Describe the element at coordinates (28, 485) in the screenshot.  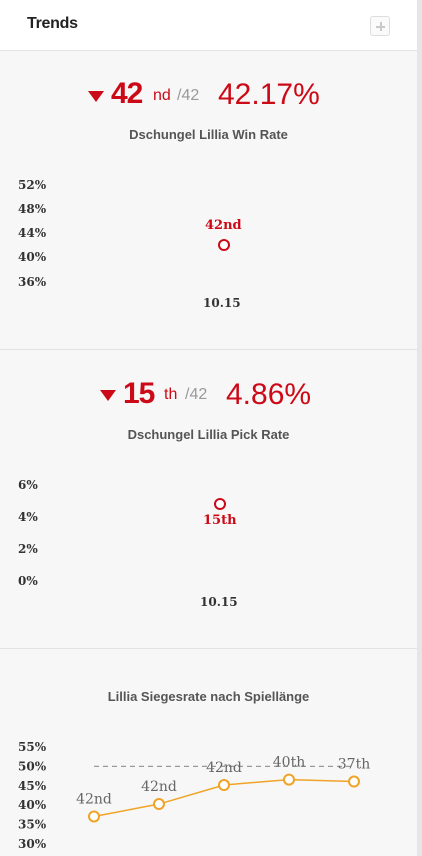
I see `ytick: 6%` at that location.